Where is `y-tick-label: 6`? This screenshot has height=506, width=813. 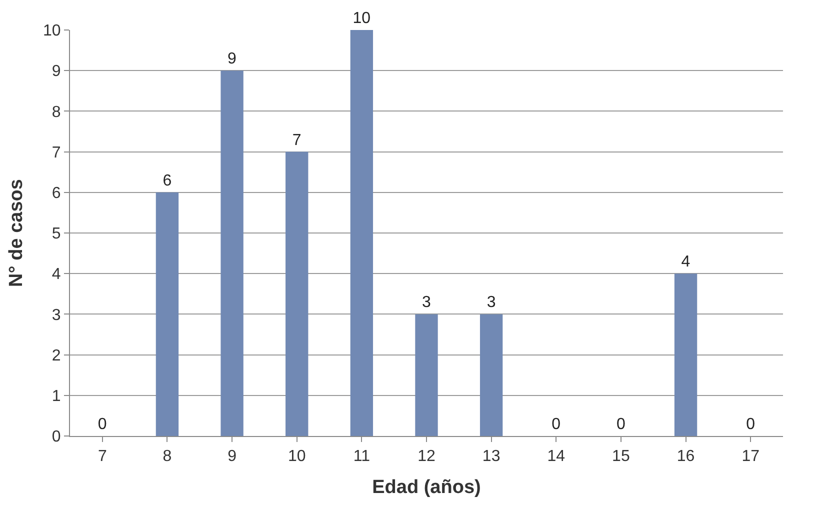
y-tick-label: 6 is located at coordinates (56, 193).